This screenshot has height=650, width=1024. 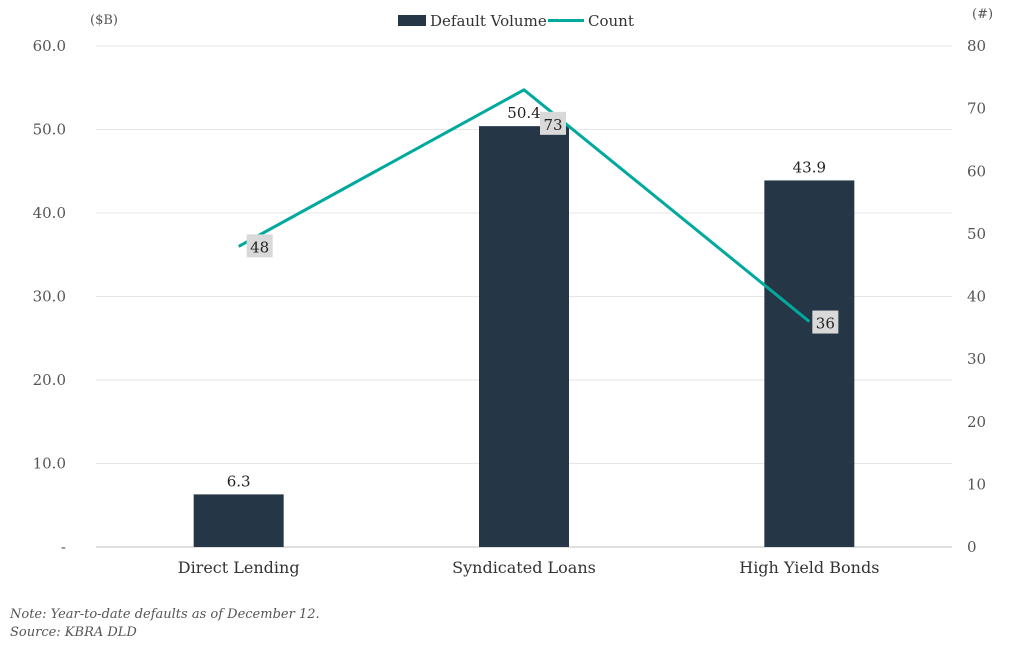 I want to click on legend-label-count: Count, so click(x=611, y=21).